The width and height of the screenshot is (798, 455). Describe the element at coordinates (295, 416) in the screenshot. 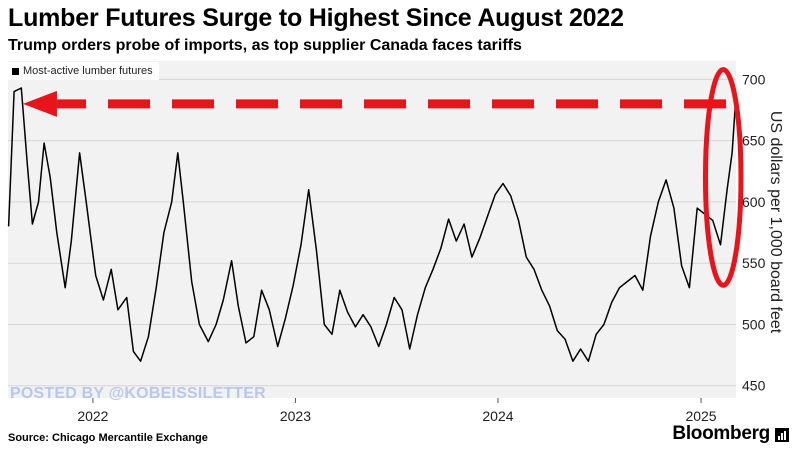

I see `x-tick-label-2023: 2023` at that location.